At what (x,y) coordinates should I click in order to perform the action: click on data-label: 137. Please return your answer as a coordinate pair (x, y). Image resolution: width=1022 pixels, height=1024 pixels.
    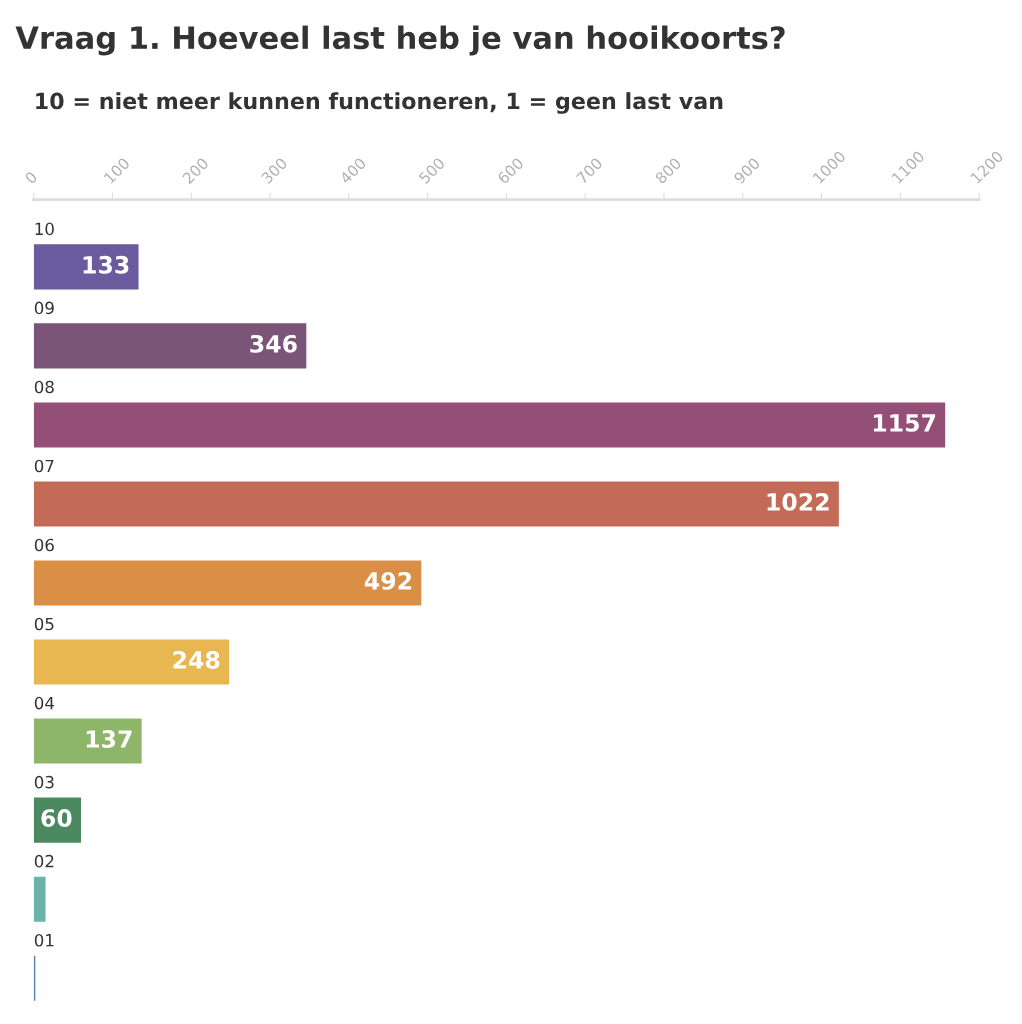
    Looking at the image, I should click on (109, 739).